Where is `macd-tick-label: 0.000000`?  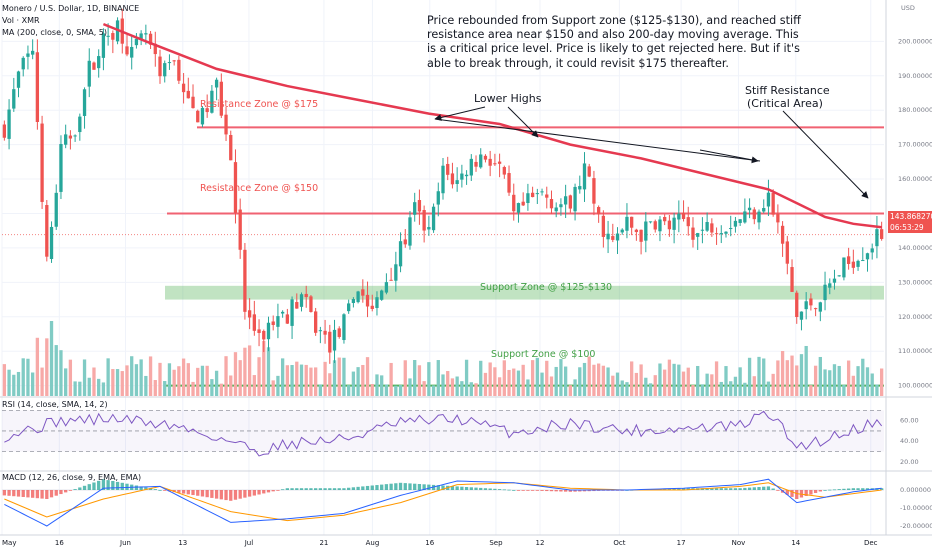 macd-tick-label: 0.000000 is located at coordinates (915, 490).